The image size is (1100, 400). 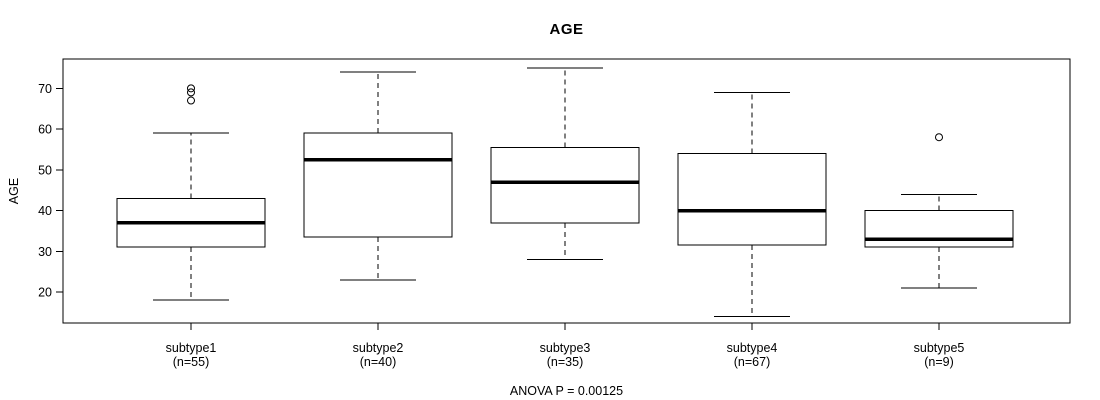 What do you see at coordinates (566, 29) in the screenshot?
I see `chart-title: AGE` at bounding box center [566, 29].